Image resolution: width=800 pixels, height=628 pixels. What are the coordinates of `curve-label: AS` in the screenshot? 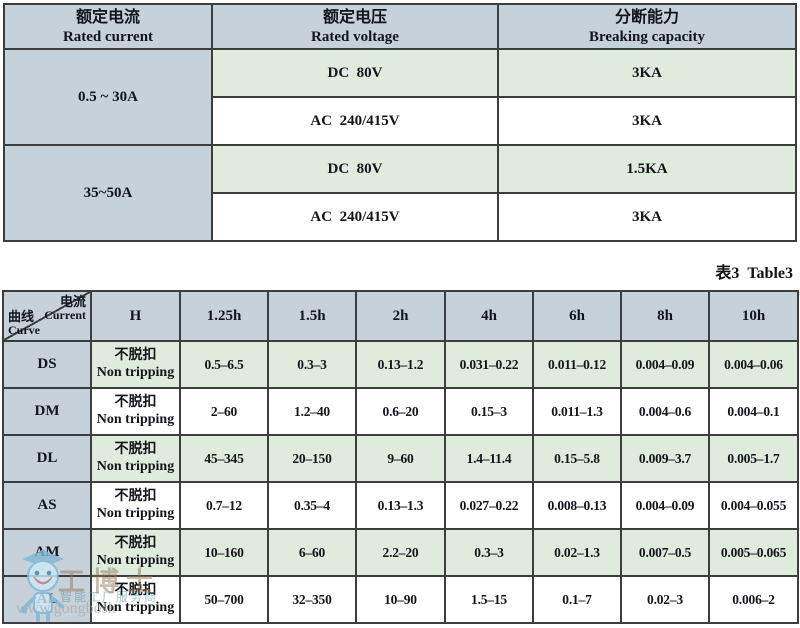 It's located at (47, 505).